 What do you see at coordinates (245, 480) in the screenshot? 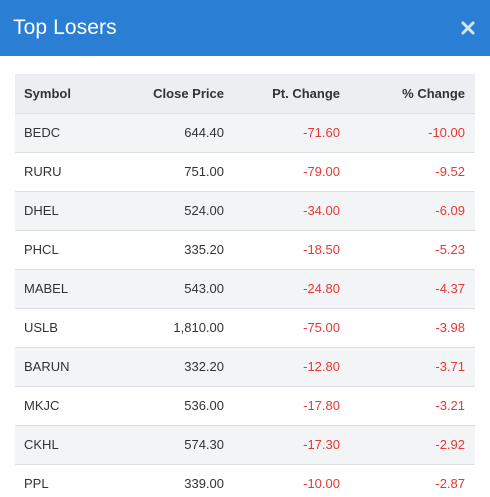
I see `table-row: PPL 339.00 -10.00 -2.87` at bounding box center [245, 480].